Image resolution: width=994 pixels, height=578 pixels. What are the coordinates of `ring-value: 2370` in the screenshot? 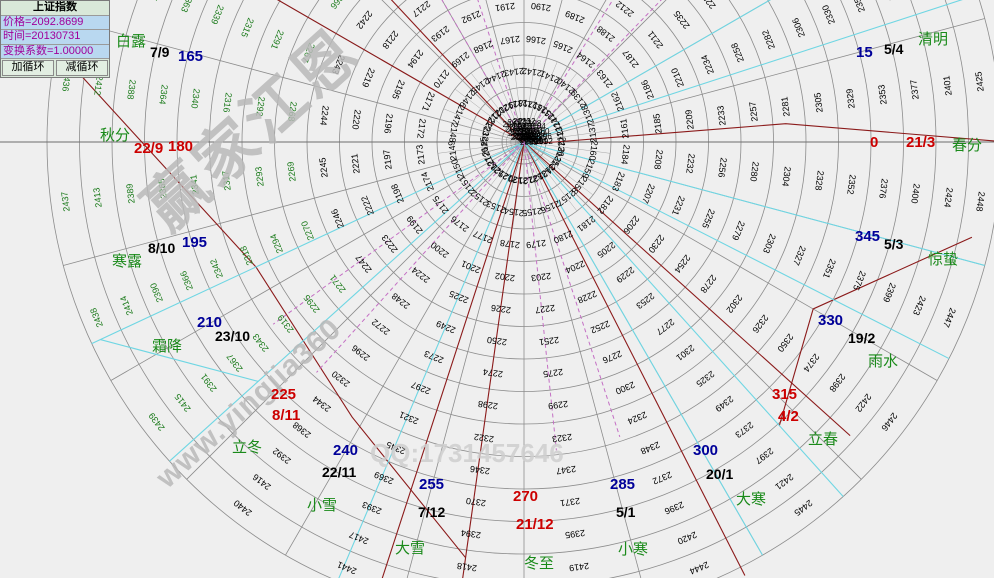 It's located at (475, 502).